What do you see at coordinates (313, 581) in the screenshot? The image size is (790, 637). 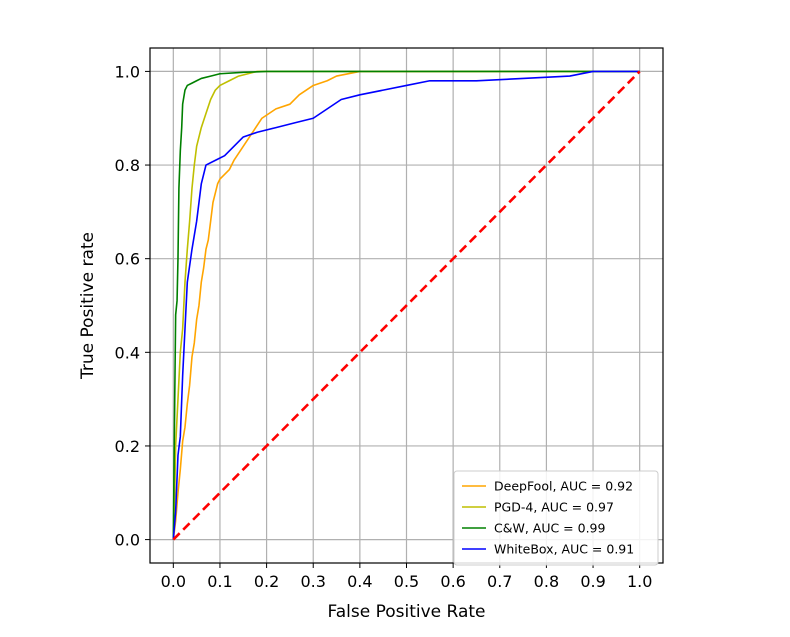 I see `x-tick-label: 0.3` at bounding box center [313, 581].